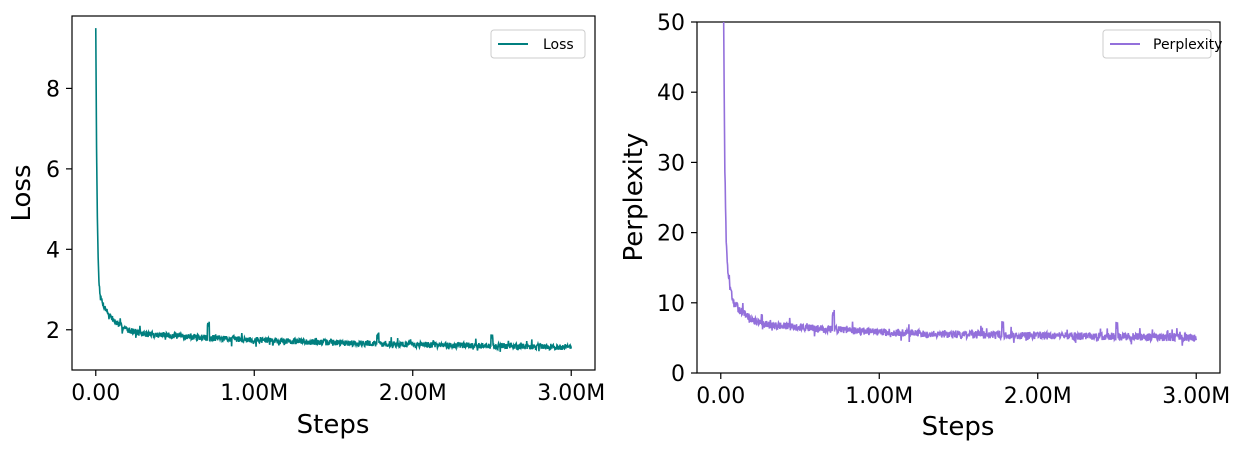 The image size is (1246, 452). Describe the element at coordinates (634, 197) in the screenshot. I see `perplexity-y-axis-label: Perplexity` at that location.